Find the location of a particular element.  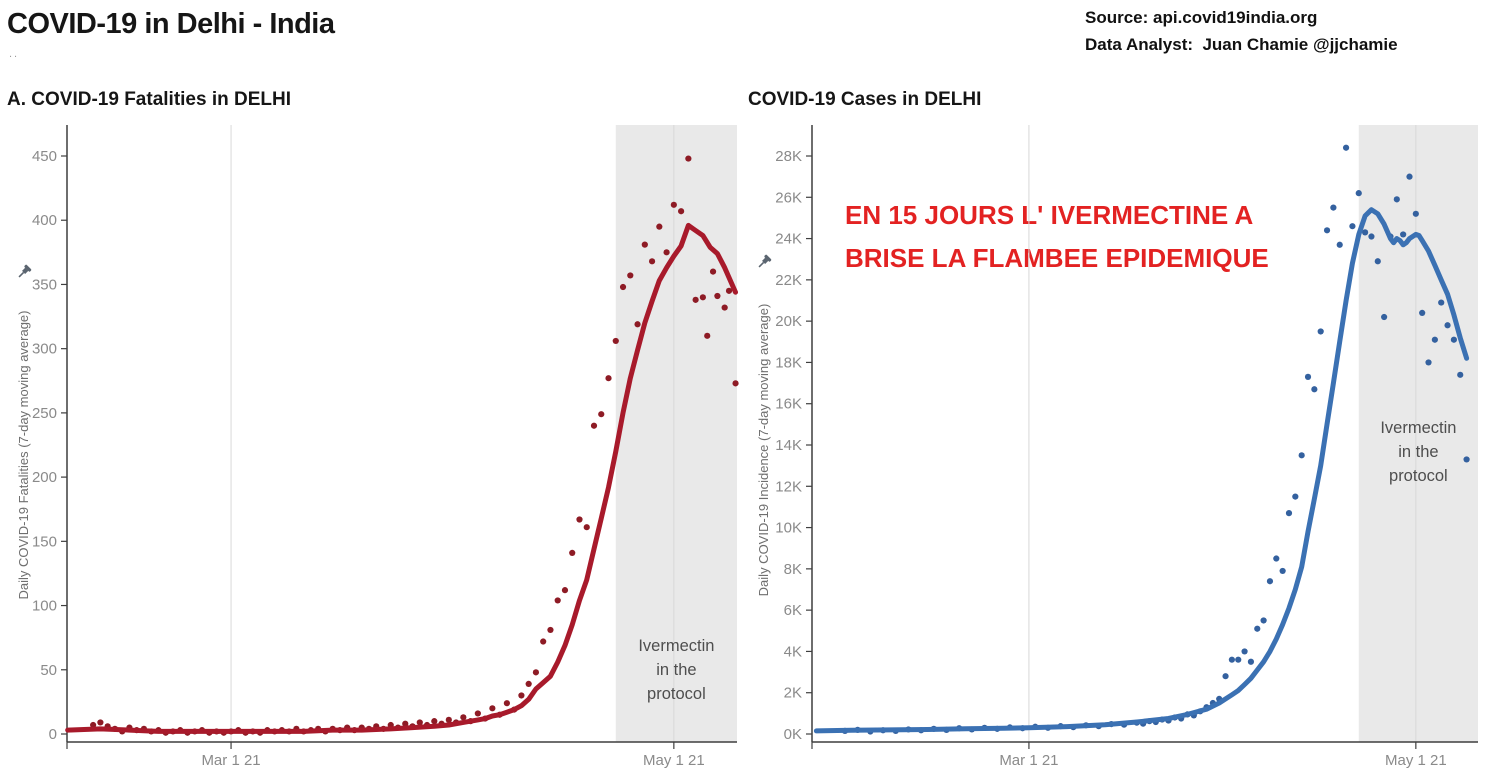

y-tick-label: 14K is located at coordinates (788, 445).